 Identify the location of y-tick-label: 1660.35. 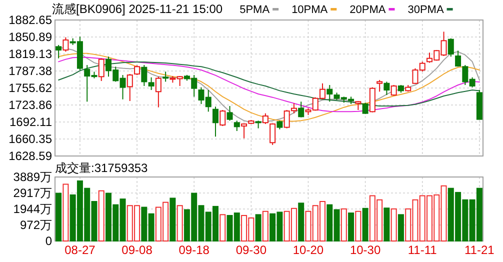
(30, 139).